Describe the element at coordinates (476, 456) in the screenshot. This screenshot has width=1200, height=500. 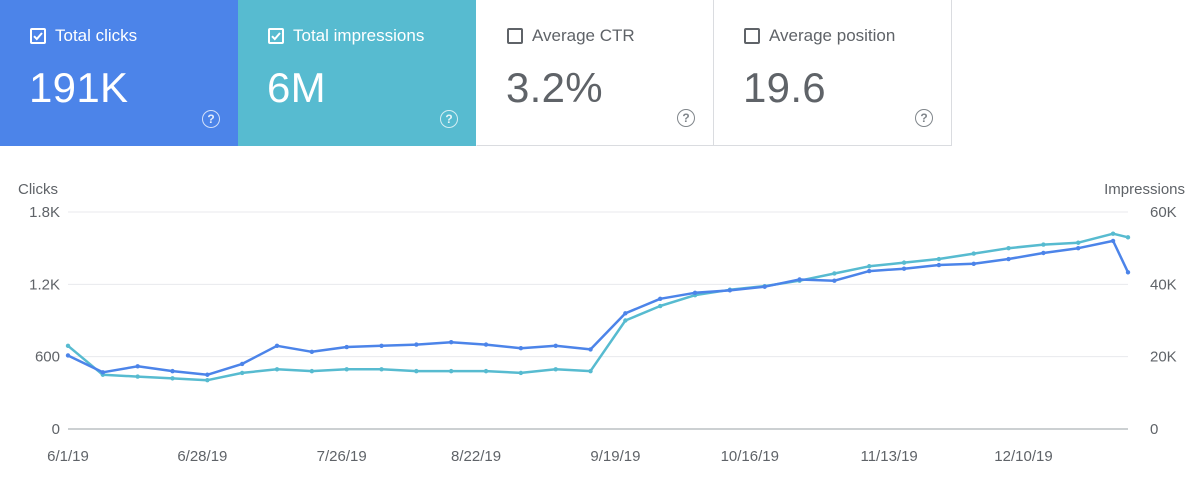
I see `x-tick-label: 8/22/19` at that location.